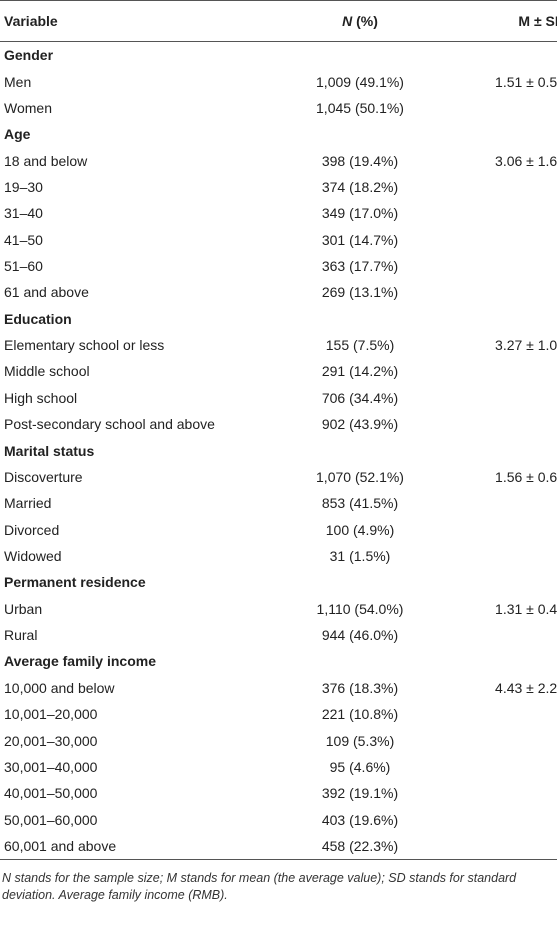  I want to click on cell: 10,000 and below, so click(134, 688).